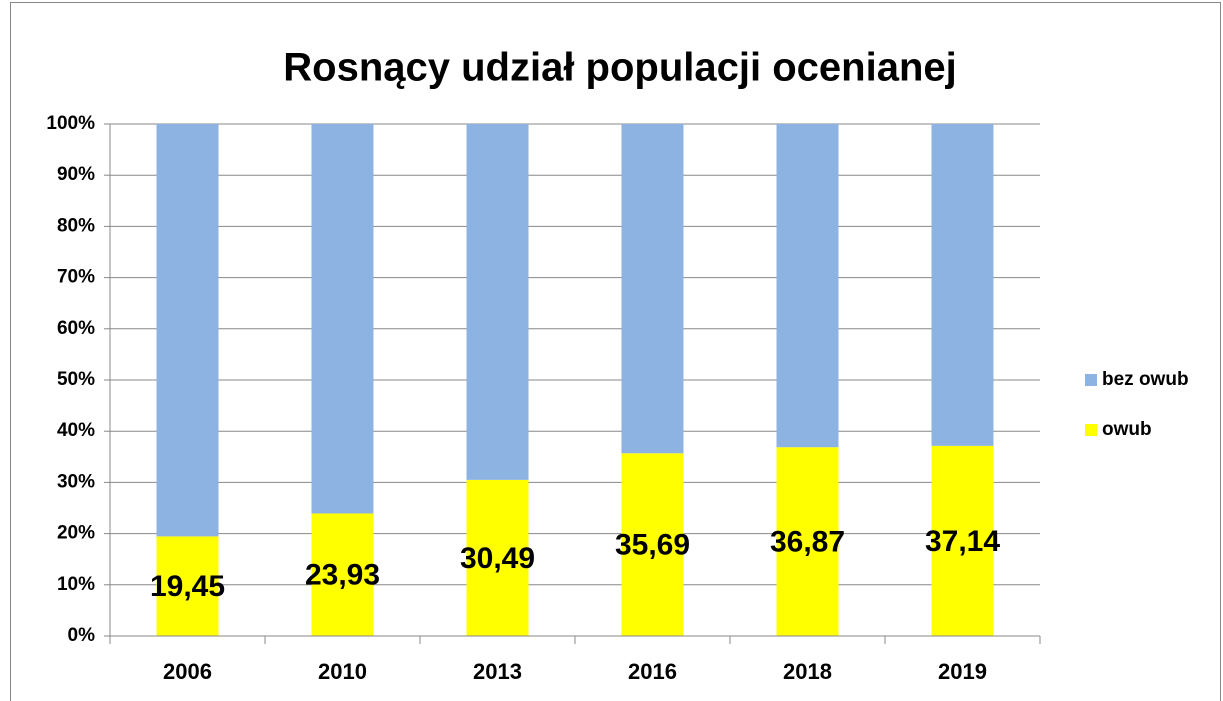  Describe the element at coordinates (76, 225) in the screenshot. I see `y-tick-label: 80%` at that location.